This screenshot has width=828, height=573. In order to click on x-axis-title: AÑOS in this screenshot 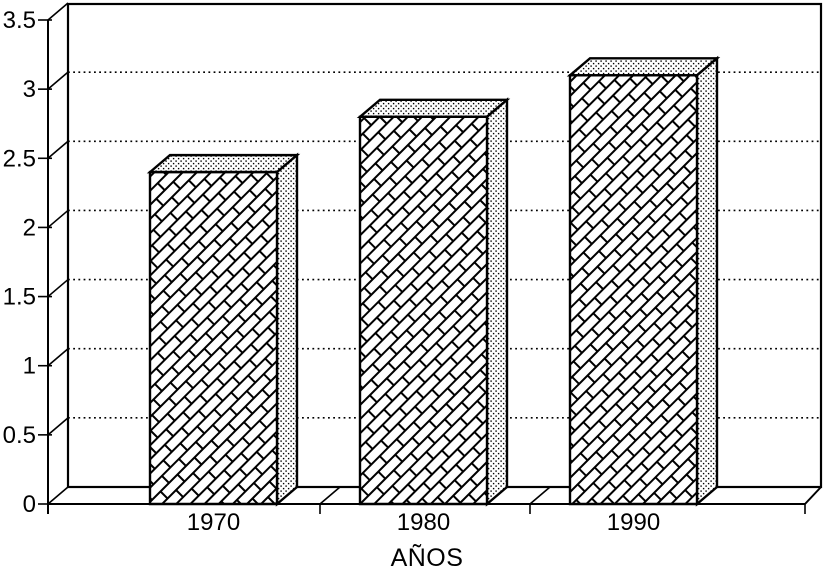, I will do `click(427, 557)`.